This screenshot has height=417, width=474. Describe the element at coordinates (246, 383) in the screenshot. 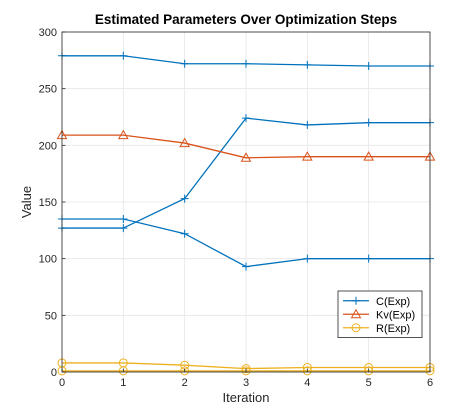

I see `x-tick-label: 3` at that location.